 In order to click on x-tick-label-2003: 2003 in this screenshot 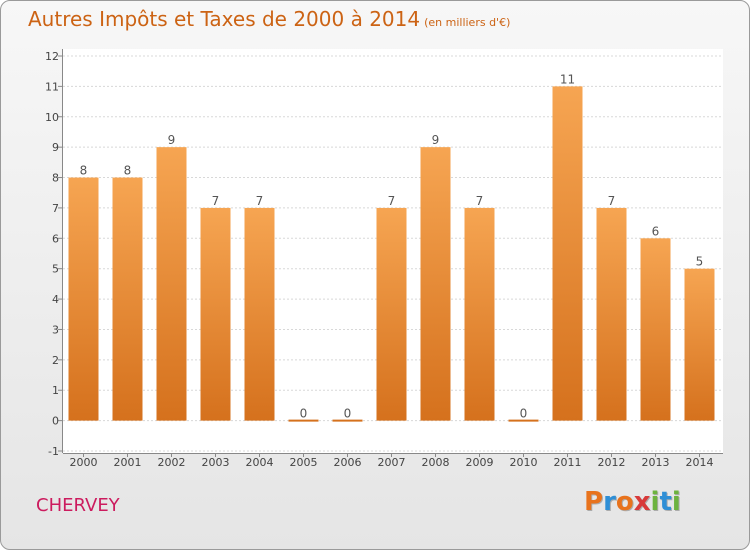, I will do `click(216, 462)`.